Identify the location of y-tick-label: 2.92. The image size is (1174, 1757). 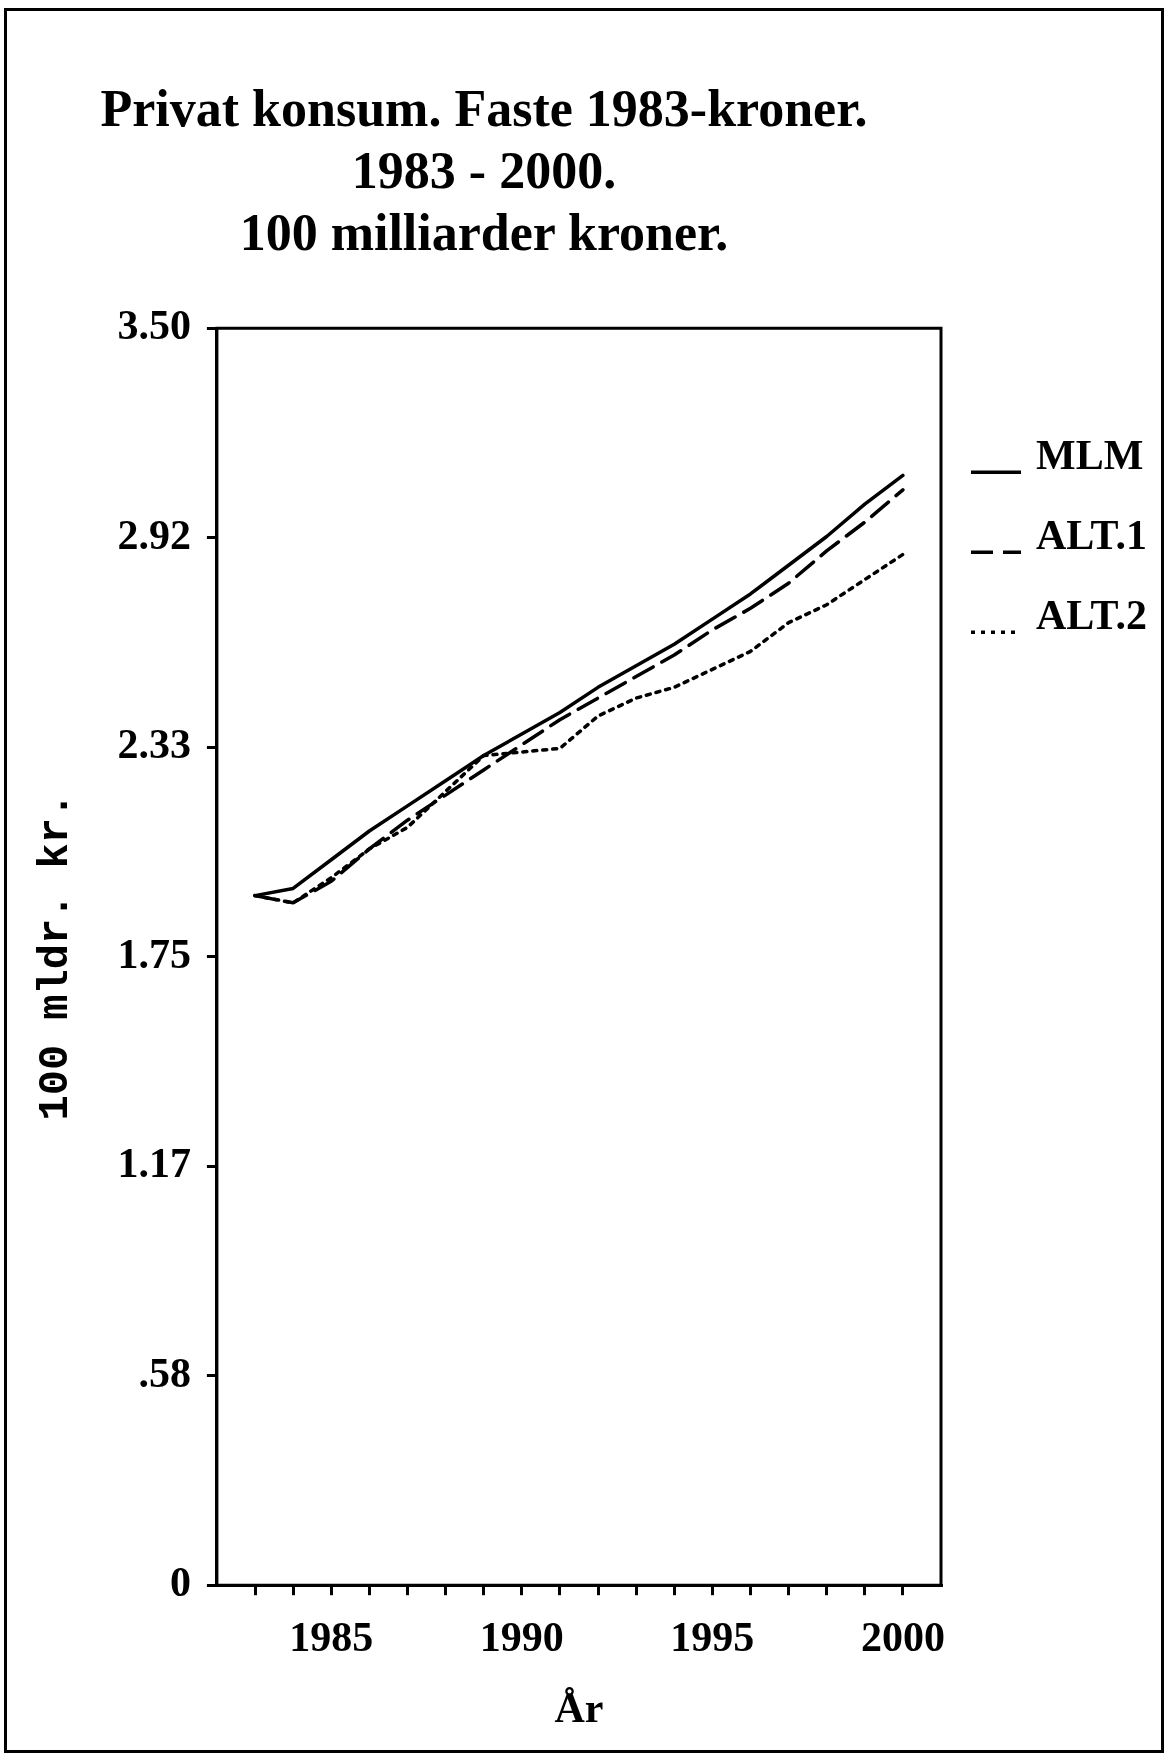
(154, 534).